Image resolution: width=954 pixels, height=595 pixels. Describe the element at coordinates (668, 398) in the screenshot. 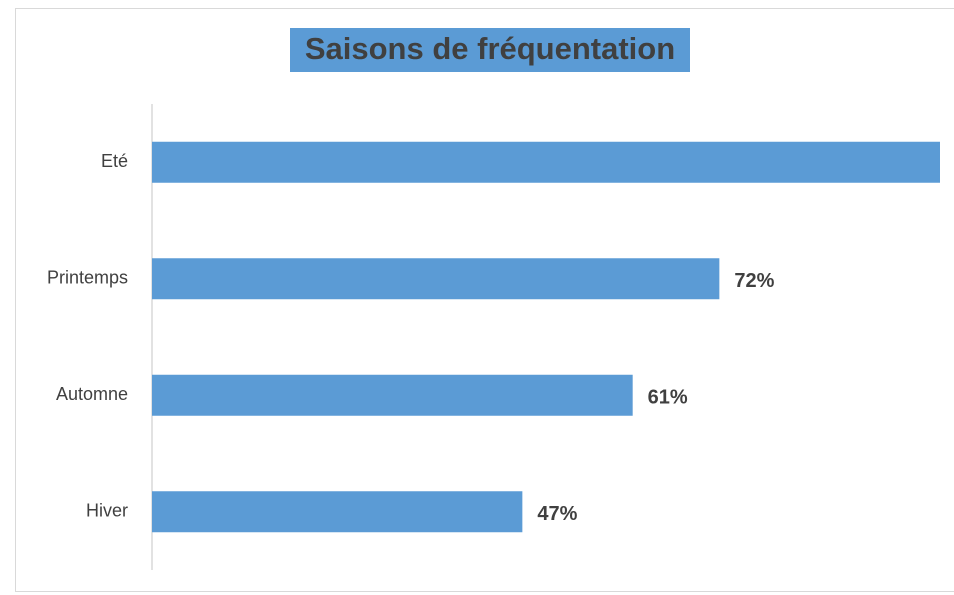

I see `data-label: 61%` at that location.